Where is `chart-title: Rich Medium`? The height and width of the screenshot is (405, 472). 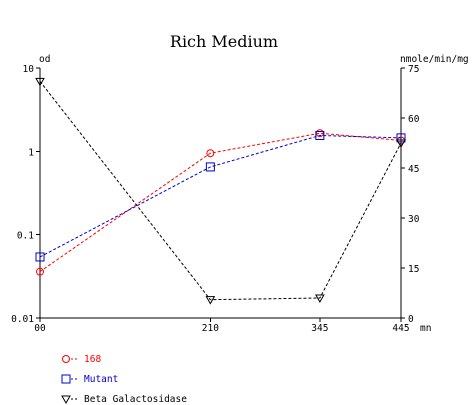 chart-title: Rich Medium is located at coordinates (224, 41).